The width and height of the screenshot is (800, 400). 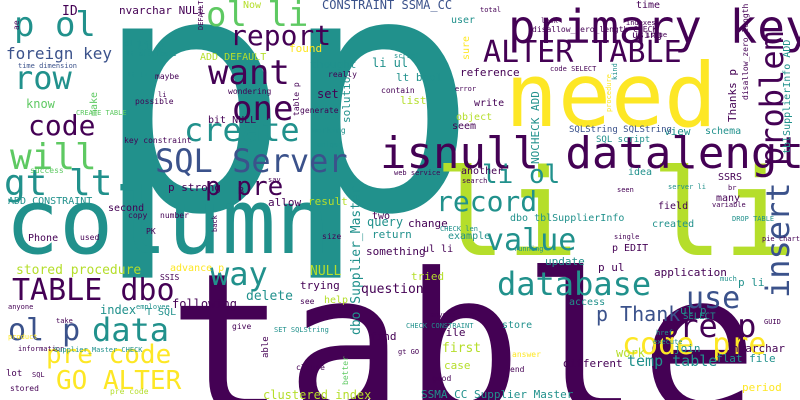 I want to click on word: able, so click(x=266, y=347).